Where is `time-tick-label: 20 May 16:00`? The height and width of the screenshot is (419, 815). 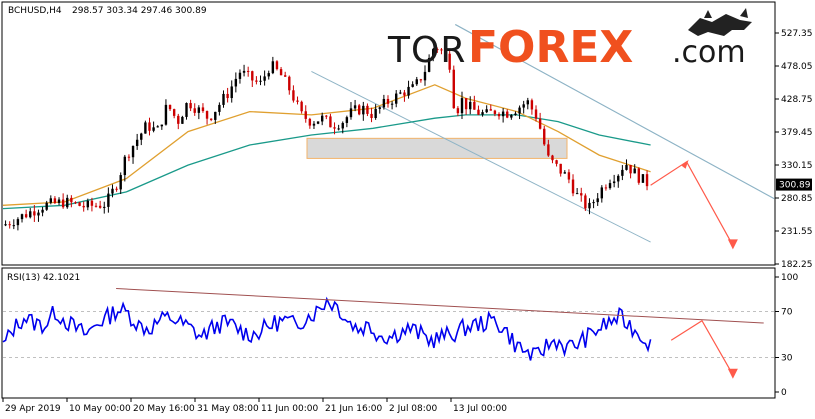
time-tick-label: 20 May 16:00 is located at coordinates (164, 409).